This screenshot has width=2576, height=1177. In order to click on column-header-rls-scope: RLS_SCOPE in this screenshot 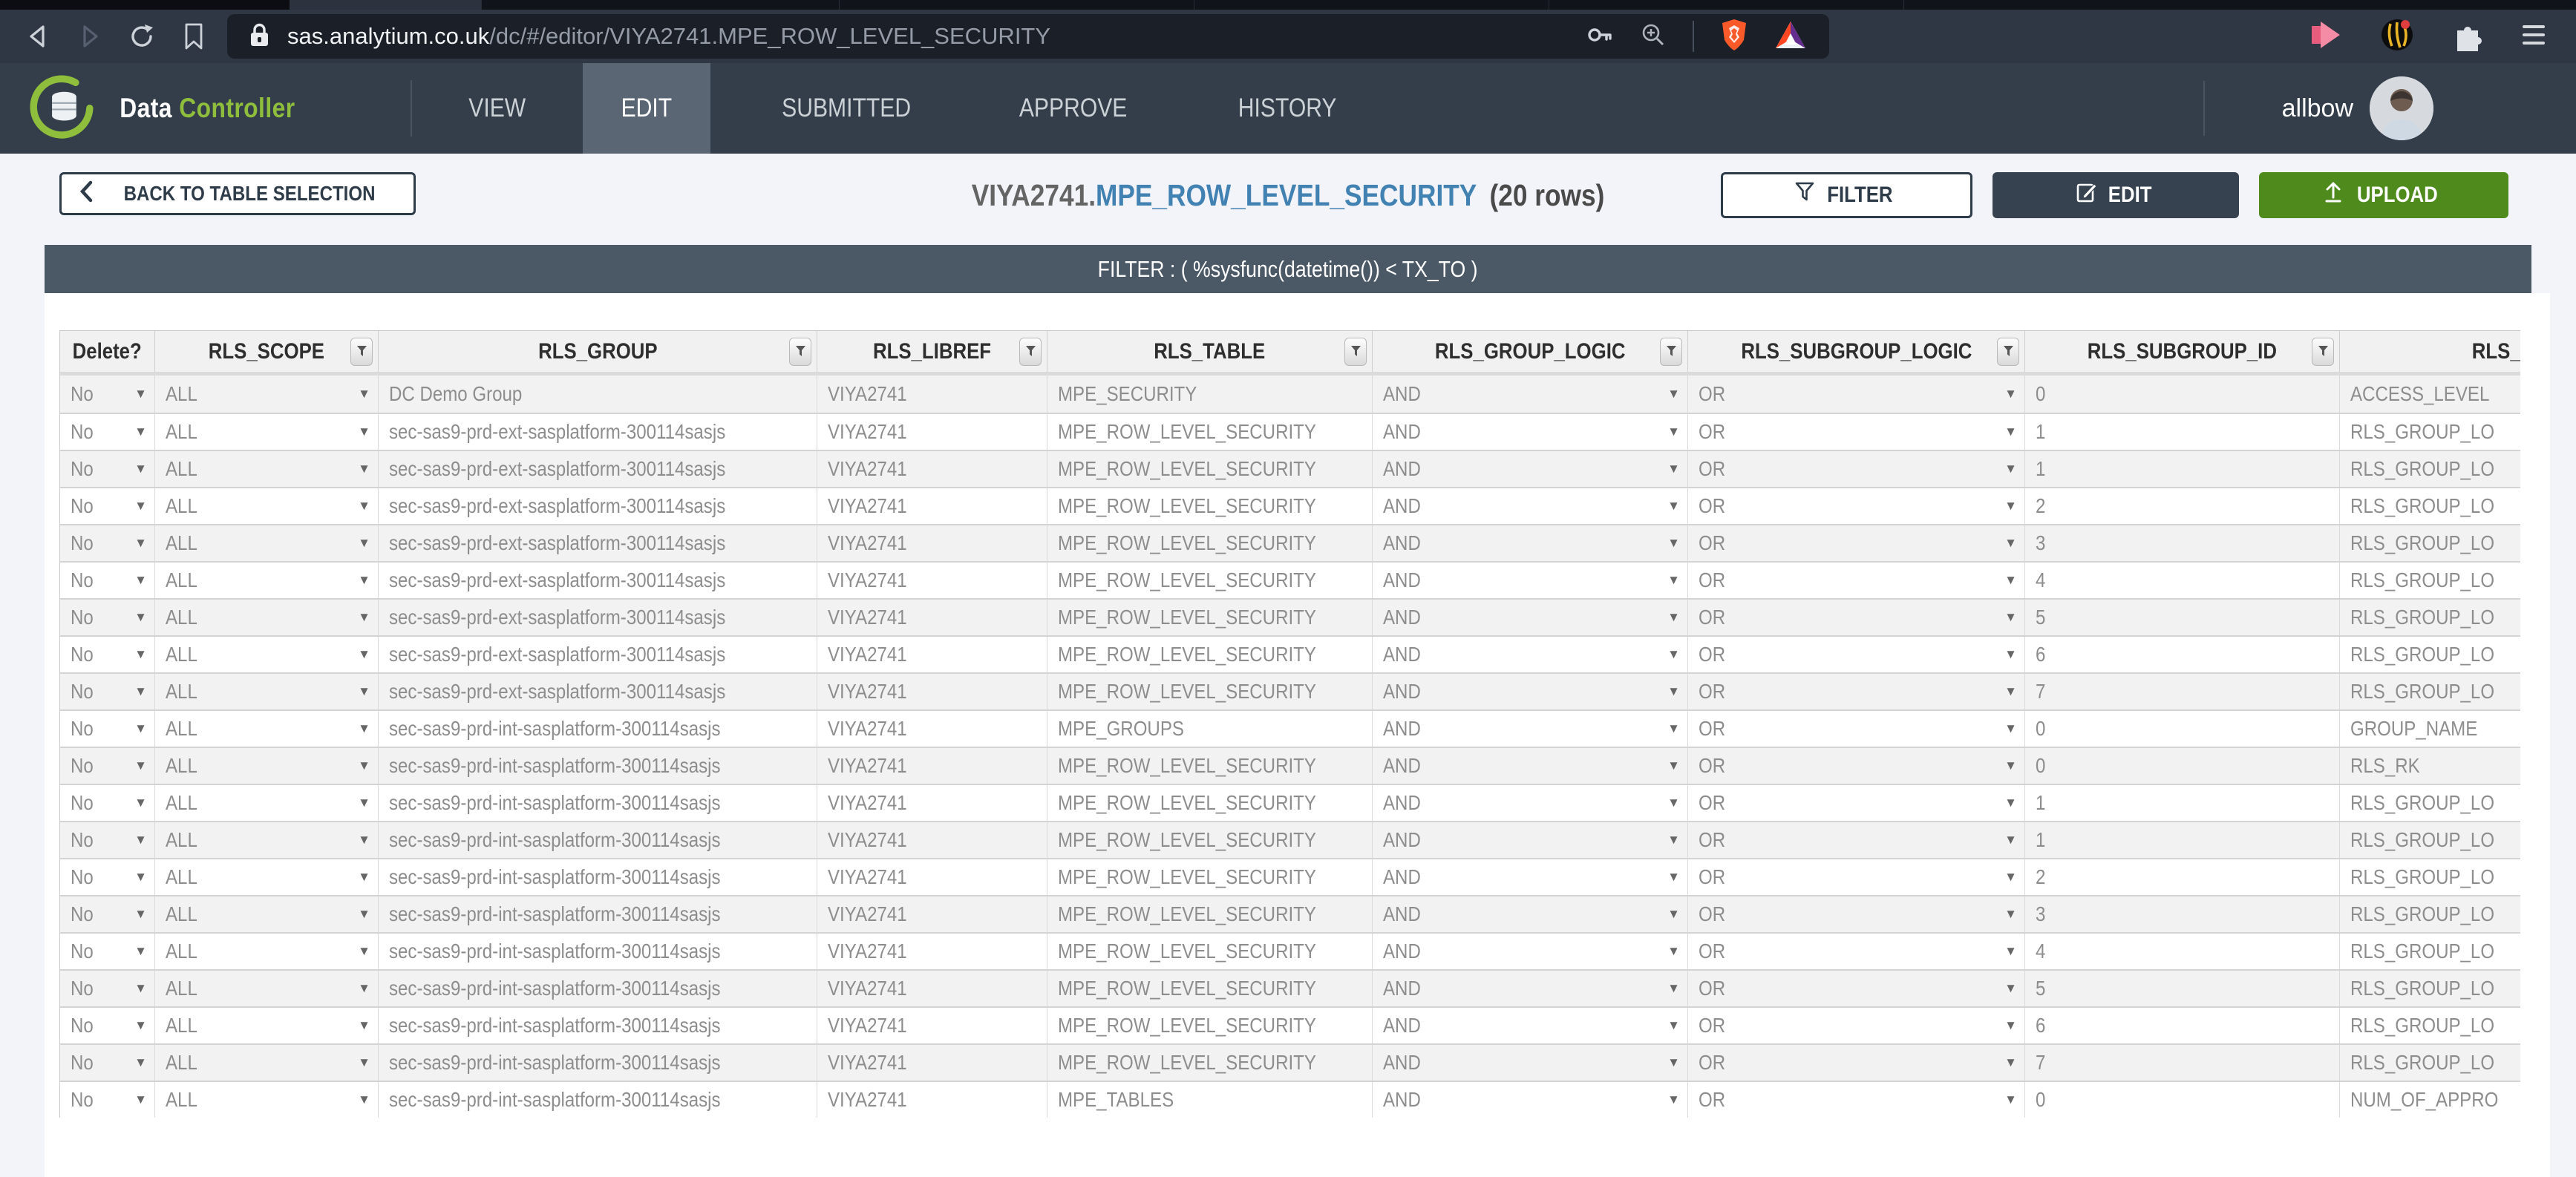, I will do `click(267, 352)`.